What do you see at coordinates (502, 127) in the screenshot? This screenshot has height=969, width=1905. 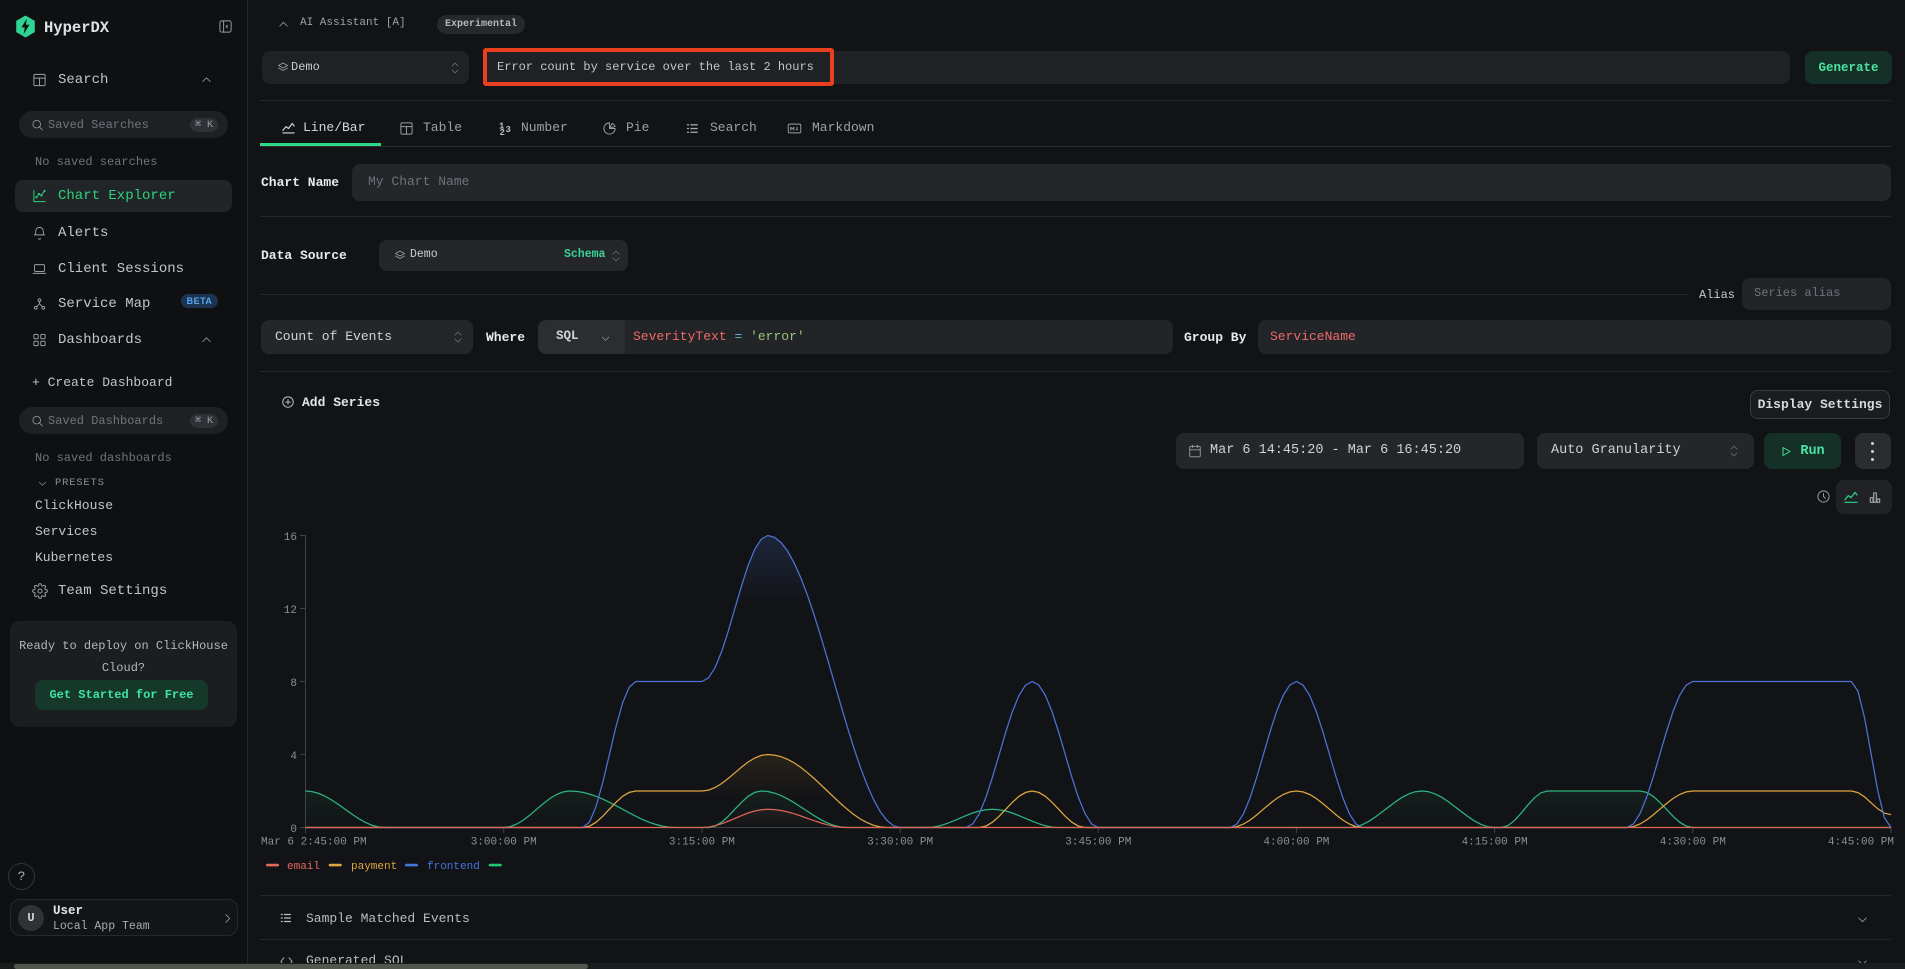 I see `svg-text: 1` at bounding box center [502, 127].